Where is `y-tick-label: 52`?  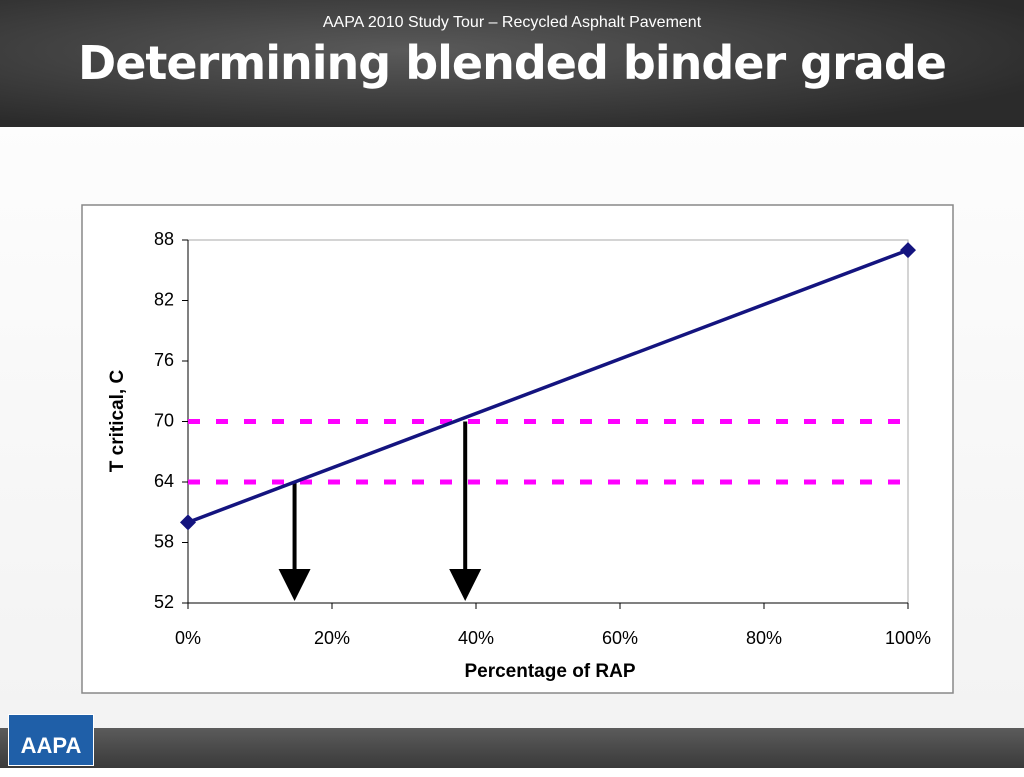
y-tick-label: 52 is located at coordinates (164, 602).